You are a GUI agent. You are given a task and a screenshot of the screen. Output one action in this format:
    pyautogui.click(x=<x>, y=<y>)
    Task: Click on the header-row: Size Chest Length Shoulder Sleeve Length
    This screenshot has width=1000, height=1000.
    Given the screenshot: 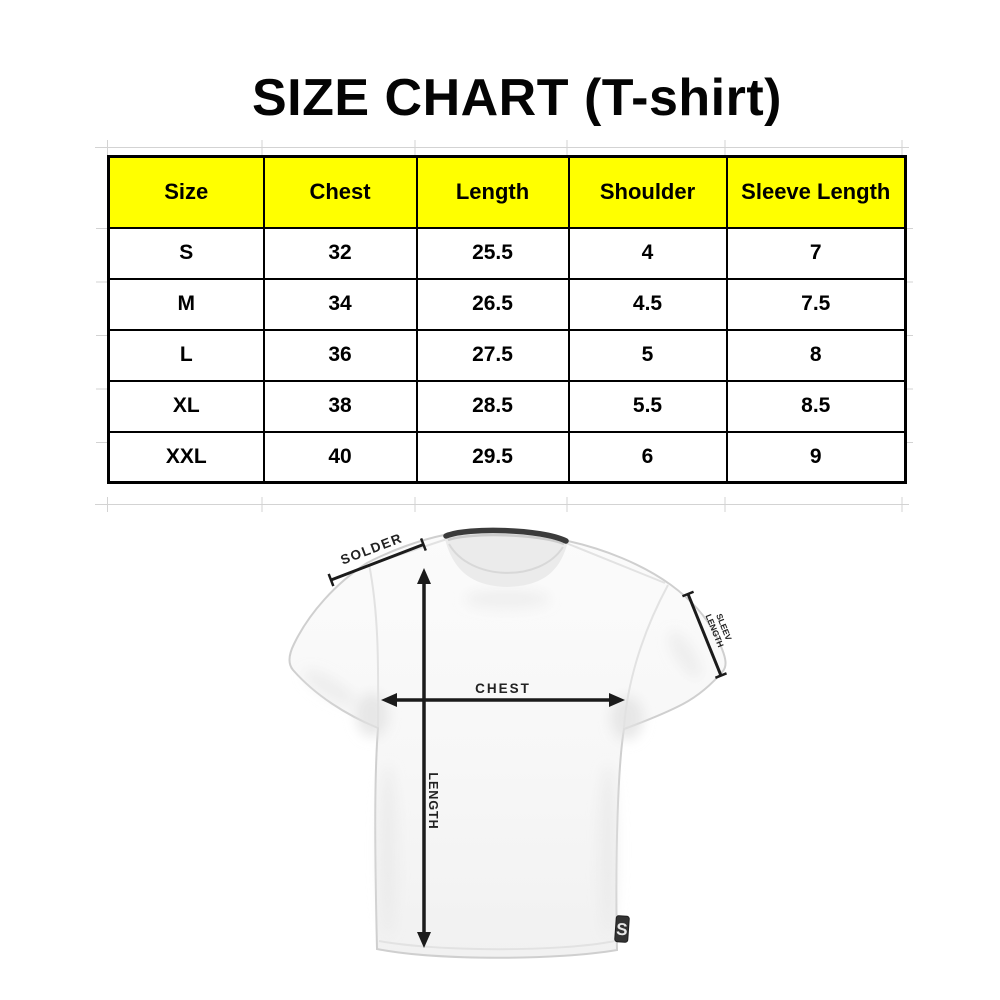 What is the action you would take?
    pyautogui.click(x=507, y=192)
    